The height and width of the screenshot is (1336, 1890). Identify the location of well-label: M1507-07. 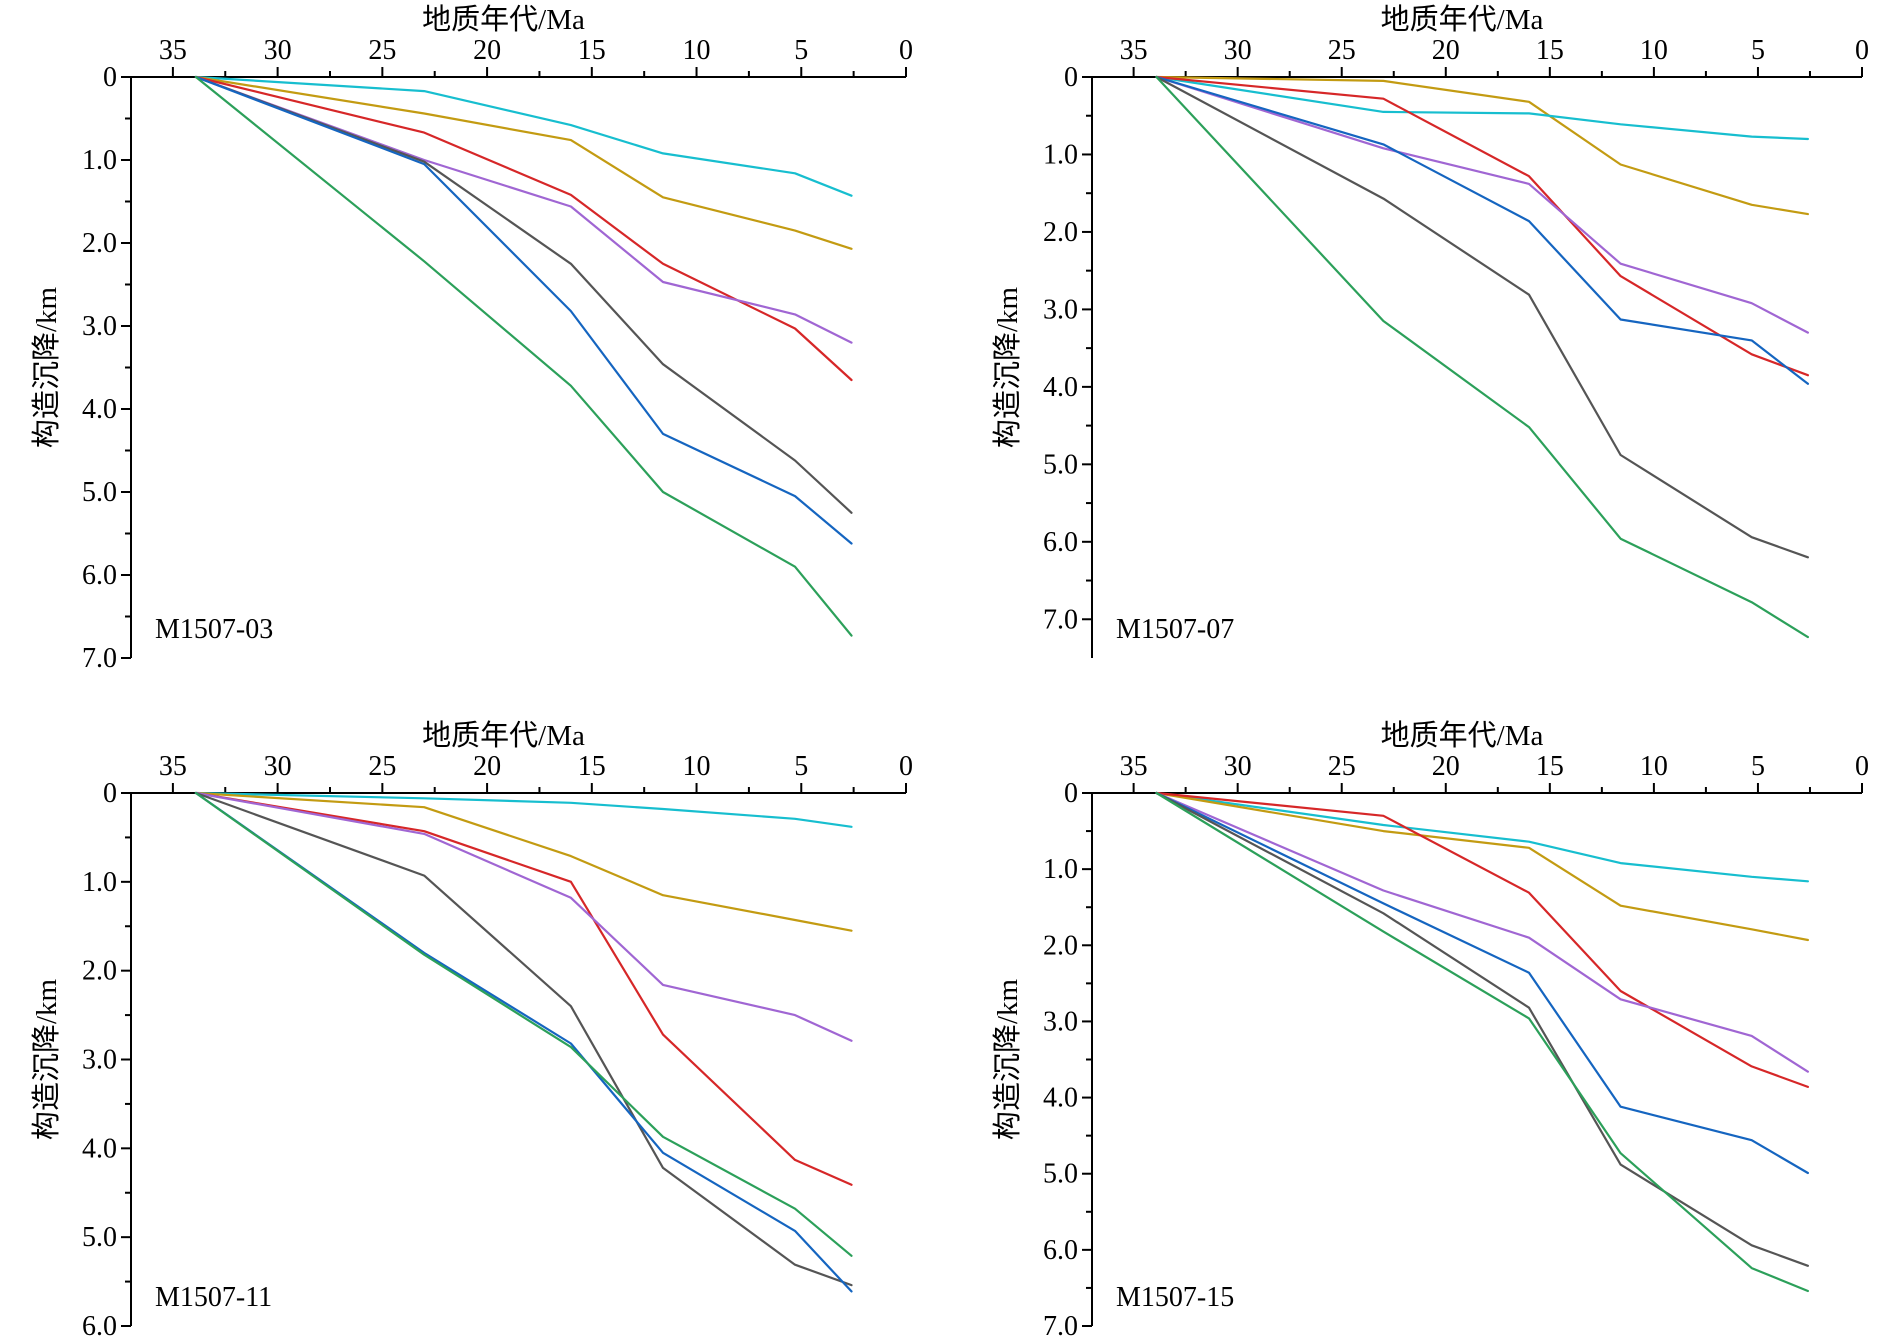
(1175, 629).